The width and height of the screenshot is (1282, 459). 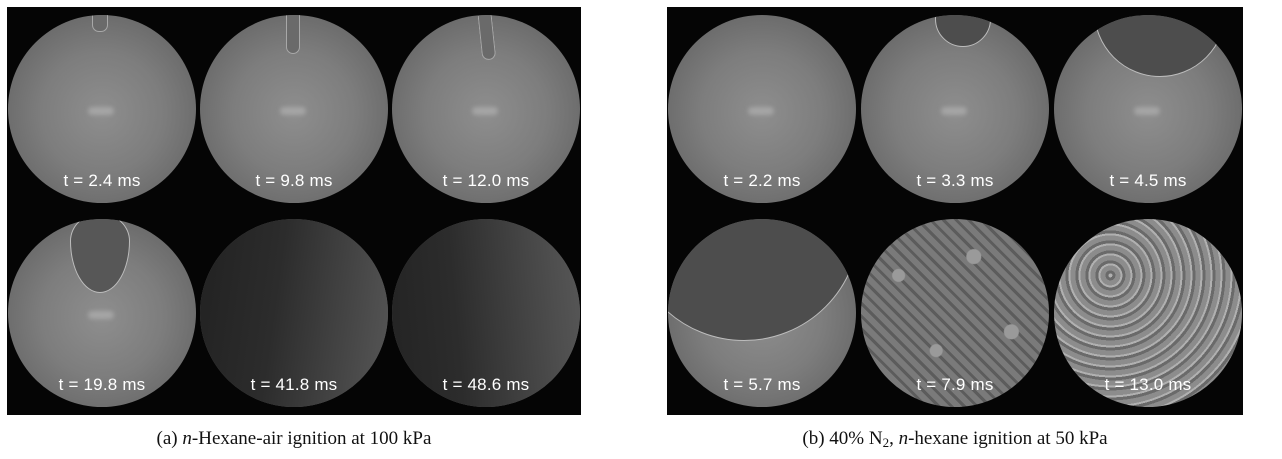 What do you see at coordinates (886, 442) in the screenshot?
I see `caption-b-subscript: 2` at bounding box center [886, 442].